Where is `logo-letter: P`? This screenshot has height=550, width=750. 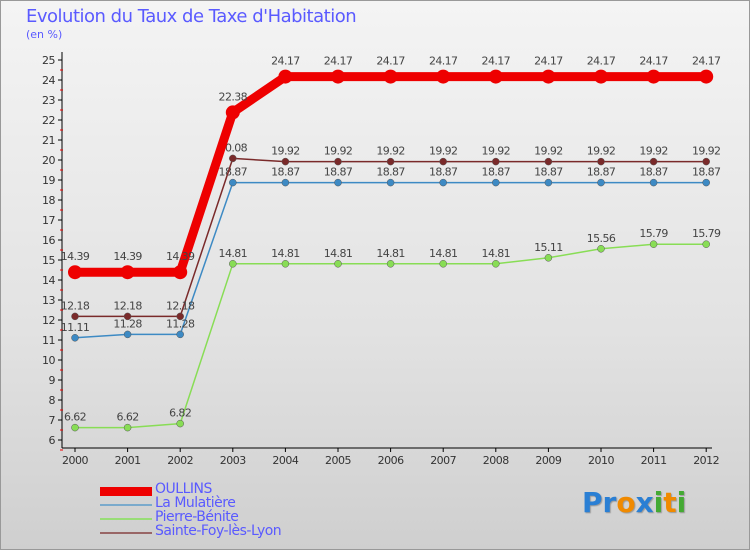
logo-letter: P is located at coordinates (592, 502).